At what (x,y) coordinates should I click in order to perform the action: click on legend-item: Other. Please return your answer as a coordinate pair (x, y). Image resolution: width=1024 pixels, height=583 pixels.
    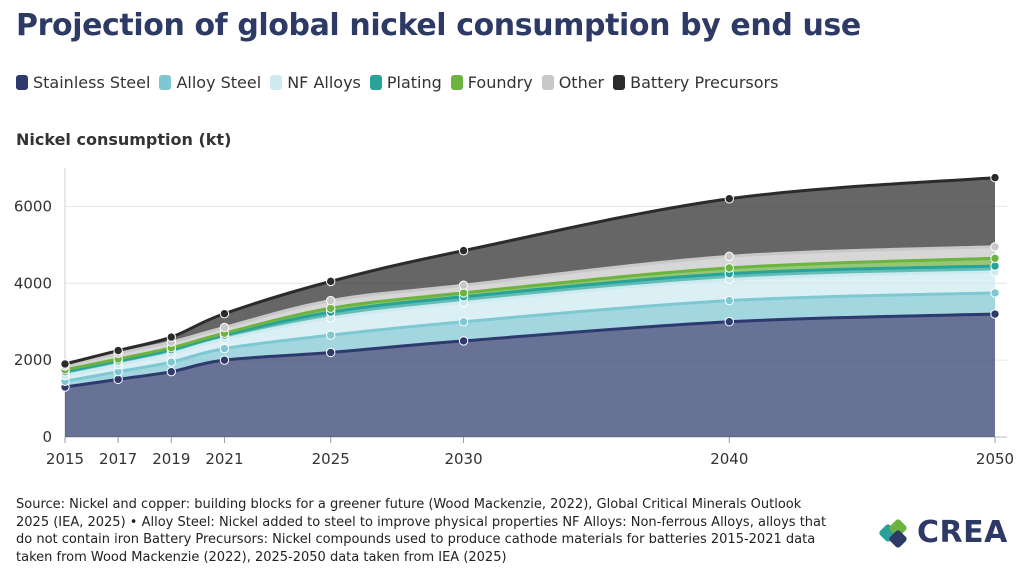
    Looking at the image, I should click on (573, 82).